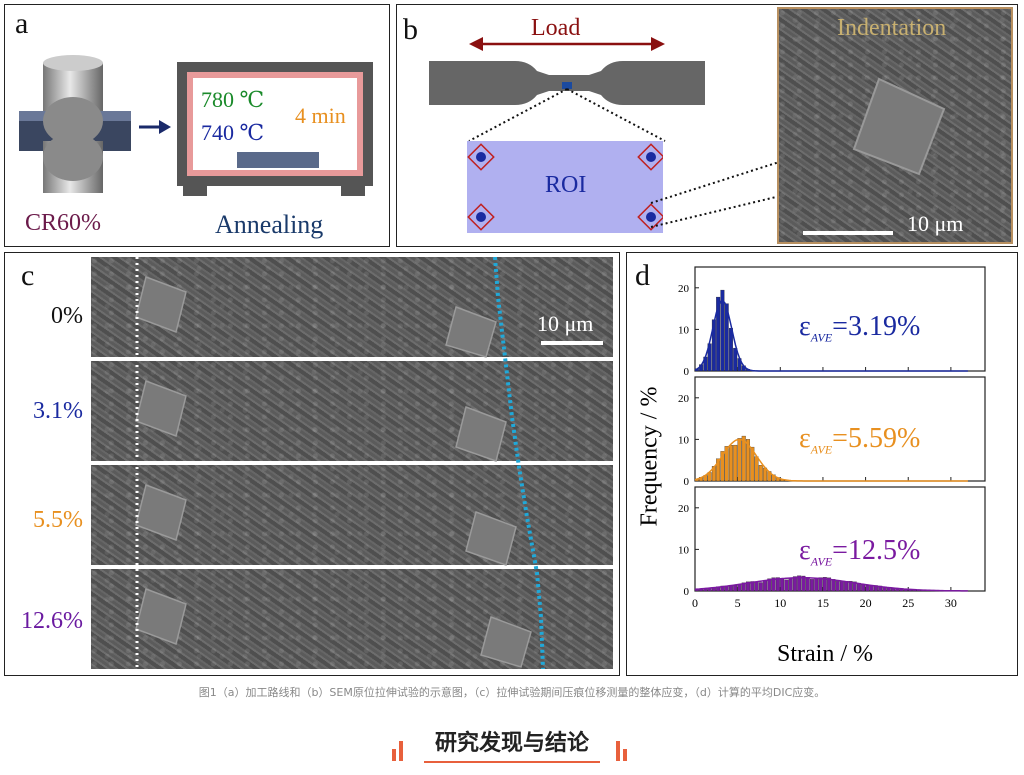  What do you see at coordinates (794, 584) in the screenshot?
I see `bar-2-11.5` at bounding box center [794, 584].